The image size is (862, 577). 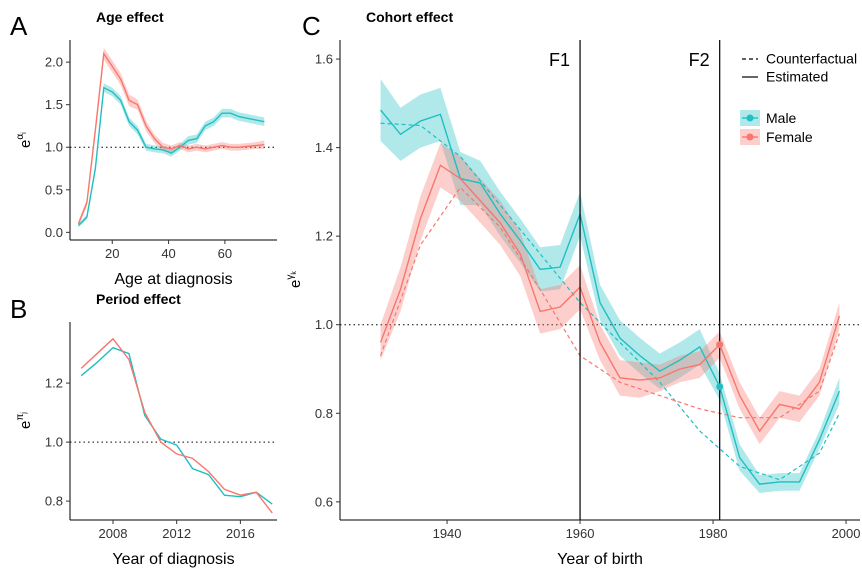 What do you see at coordinates (173, 559) in the screenshot?
I see `x-axis-title: Year of diagnosis` at bounding box center [173, 559].